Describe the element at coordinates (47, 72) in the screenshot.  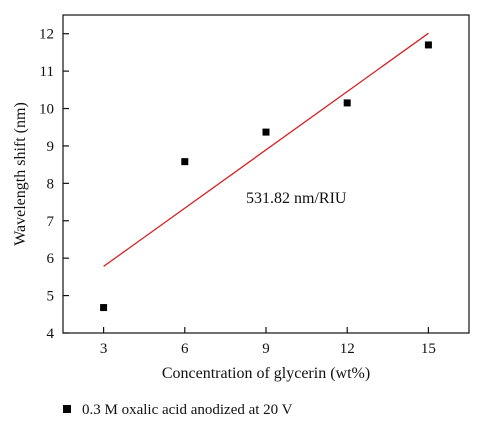
I see `y-tick-label: 11` at that location.